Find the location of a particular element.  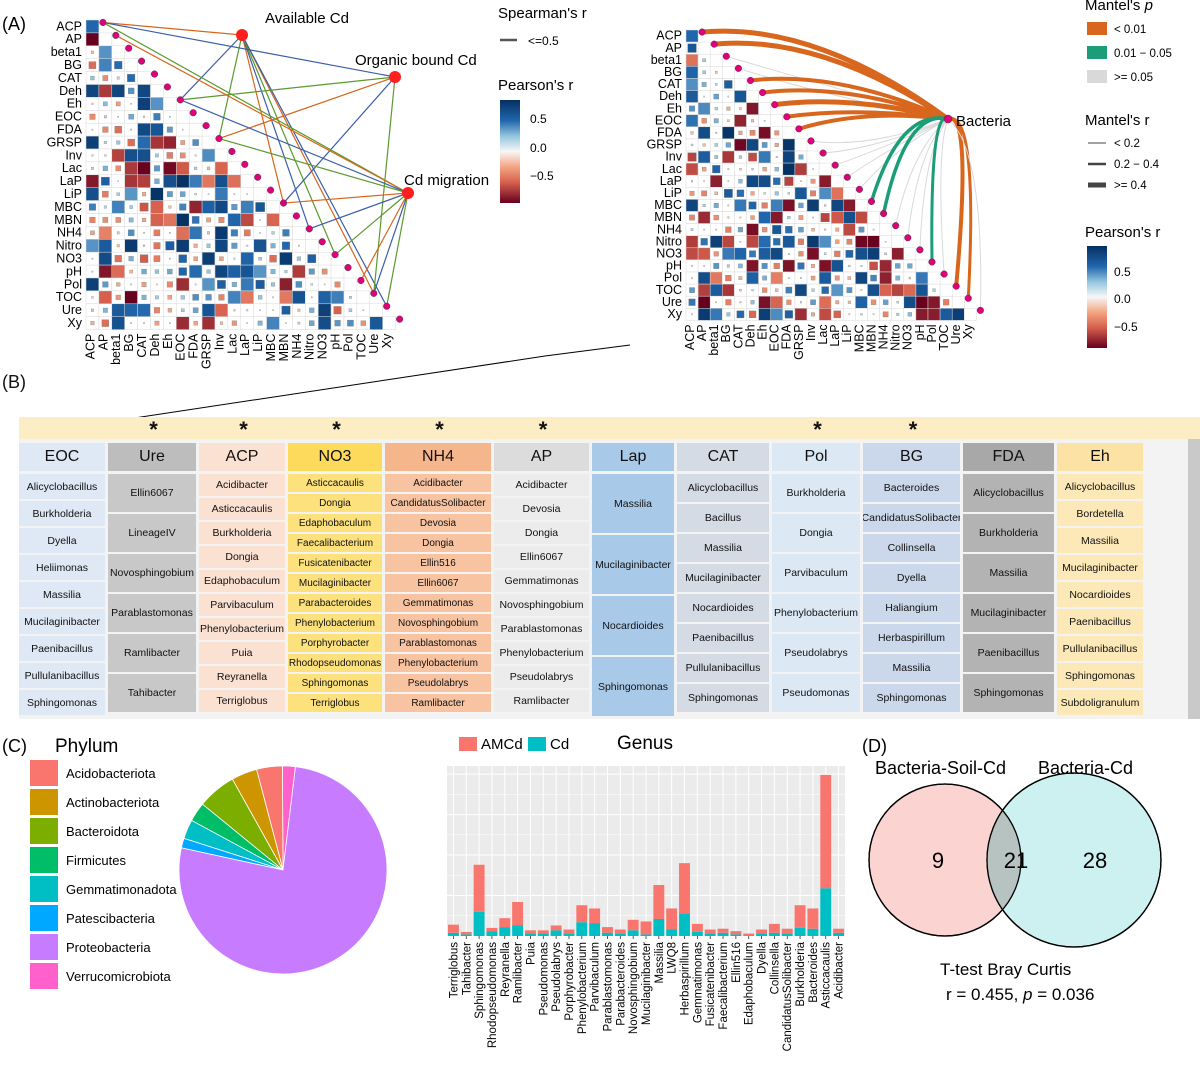

legend-label: Actinobacteriota is located at coordinates (113, 802).